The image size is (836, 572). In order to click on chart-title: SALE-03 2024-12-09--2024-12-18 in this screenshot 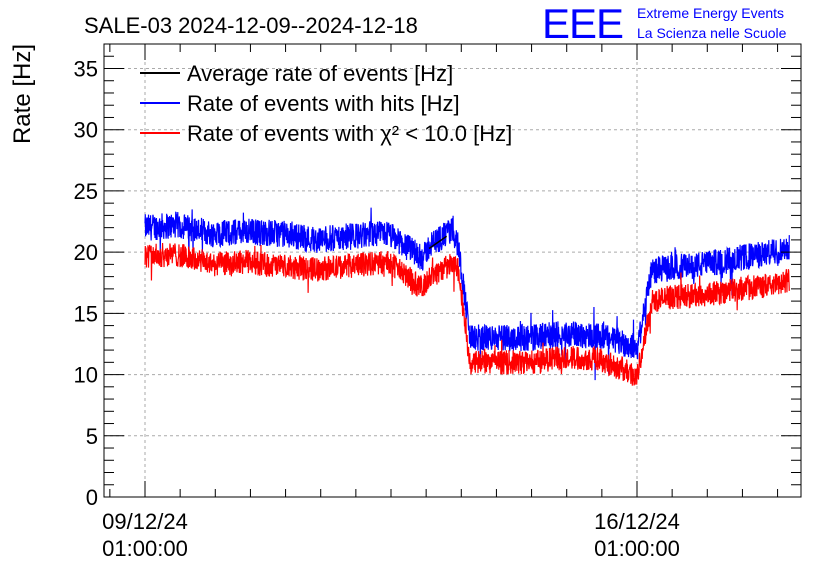, I will do `click(251, 25)`.